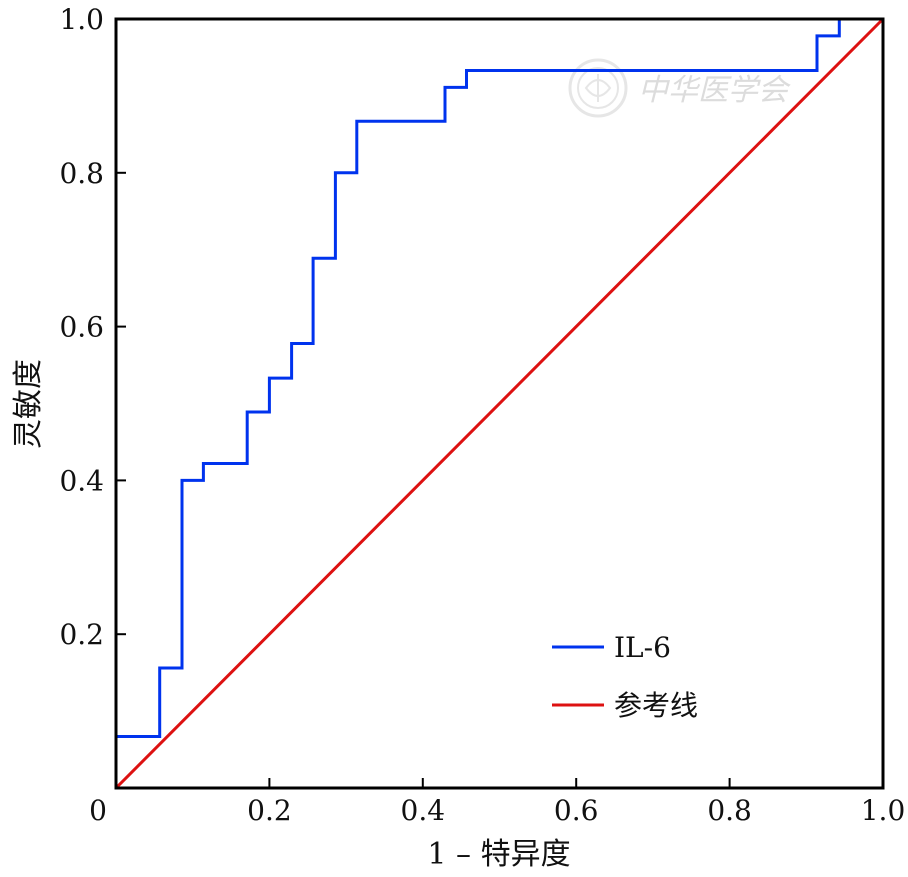 Image resolution: width=908 pixels, height=877 pixels. I want to click on y-tick-label: 0.8, so click(81, 173).